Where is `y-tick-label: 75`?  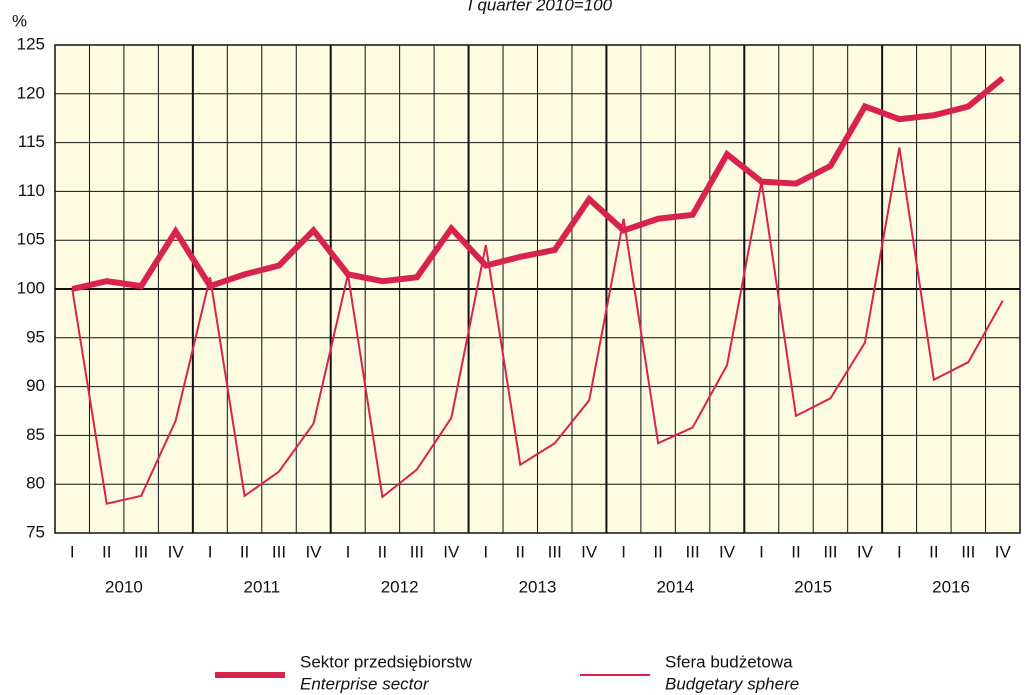 y-tick-label: 75 is located at coordinates (35, 531).